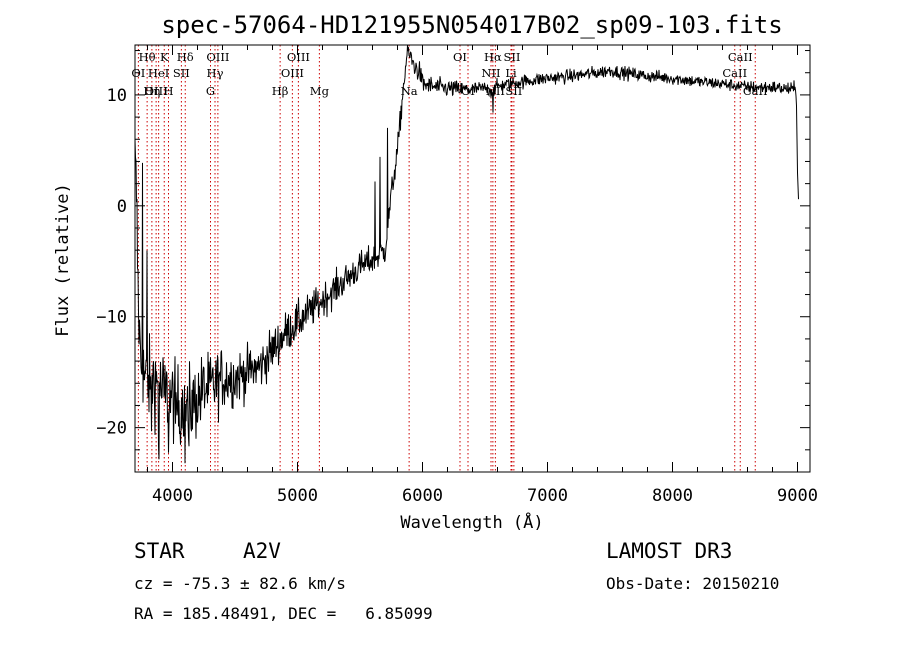 This screenshot has height=649, width=900. What do you see at coordinates (460, 57) in the screenshot?
I see `emission-line-label: OI` at bounding box center [460, 57].